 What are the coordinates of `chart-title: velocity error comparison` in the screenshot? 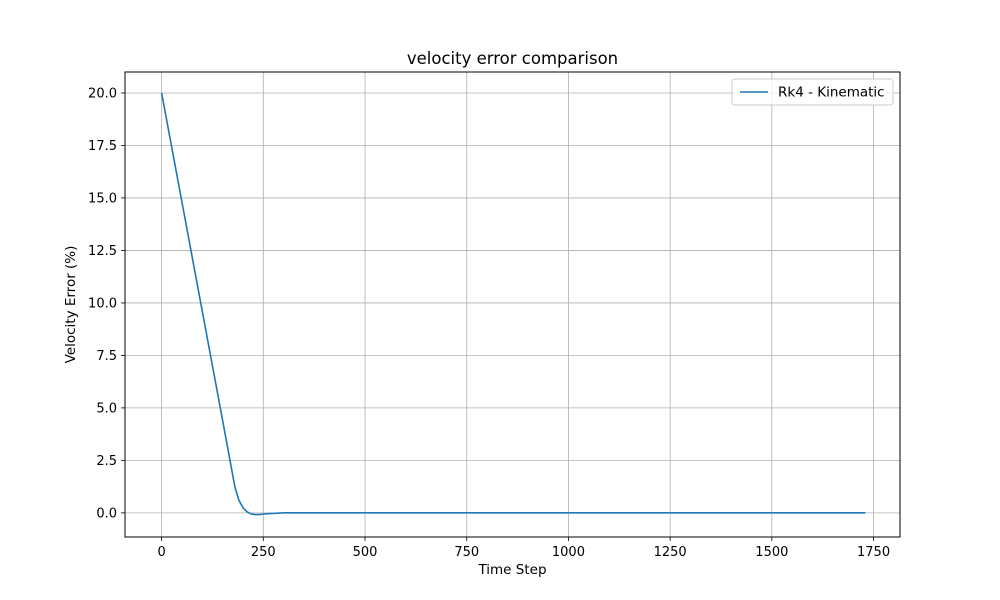 It's located at (512, 58).